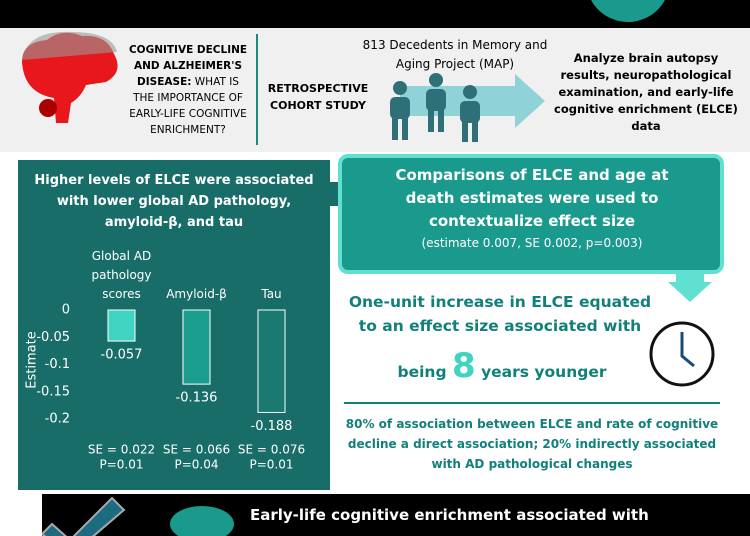  I want to click on note-label: SE = 0.022, so click(121, 450).